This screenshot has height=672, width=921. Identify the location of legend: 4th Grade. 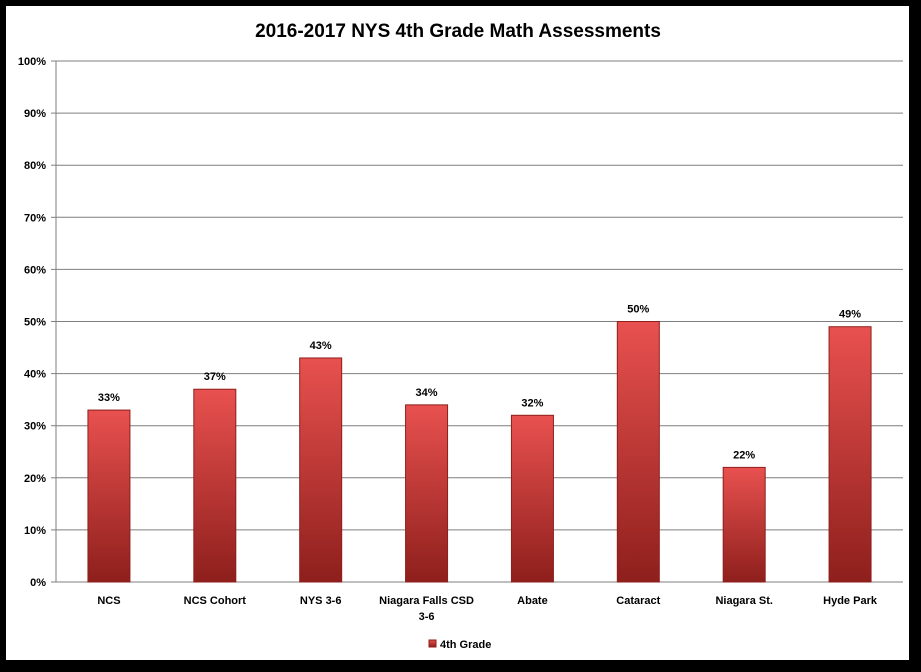
(459, 645).